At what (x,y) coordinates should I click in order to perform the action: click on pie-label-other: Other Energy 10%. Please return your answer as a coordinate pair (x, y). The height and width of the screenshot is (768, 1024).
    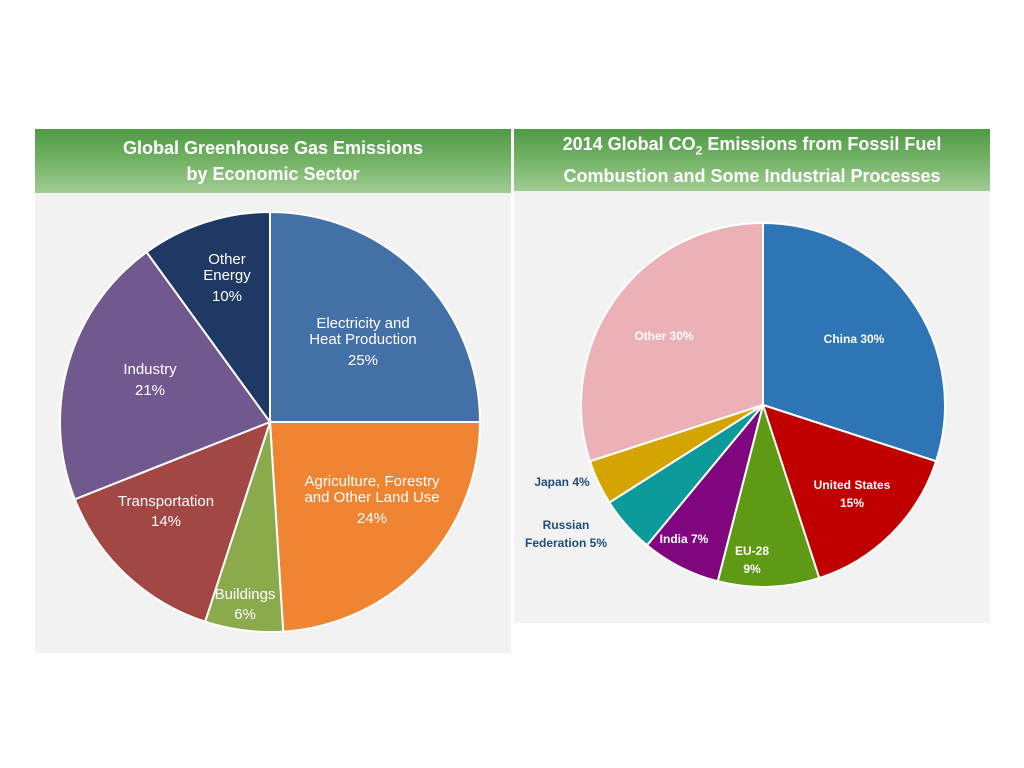
    Looking at the image, I should click on (227, 278).